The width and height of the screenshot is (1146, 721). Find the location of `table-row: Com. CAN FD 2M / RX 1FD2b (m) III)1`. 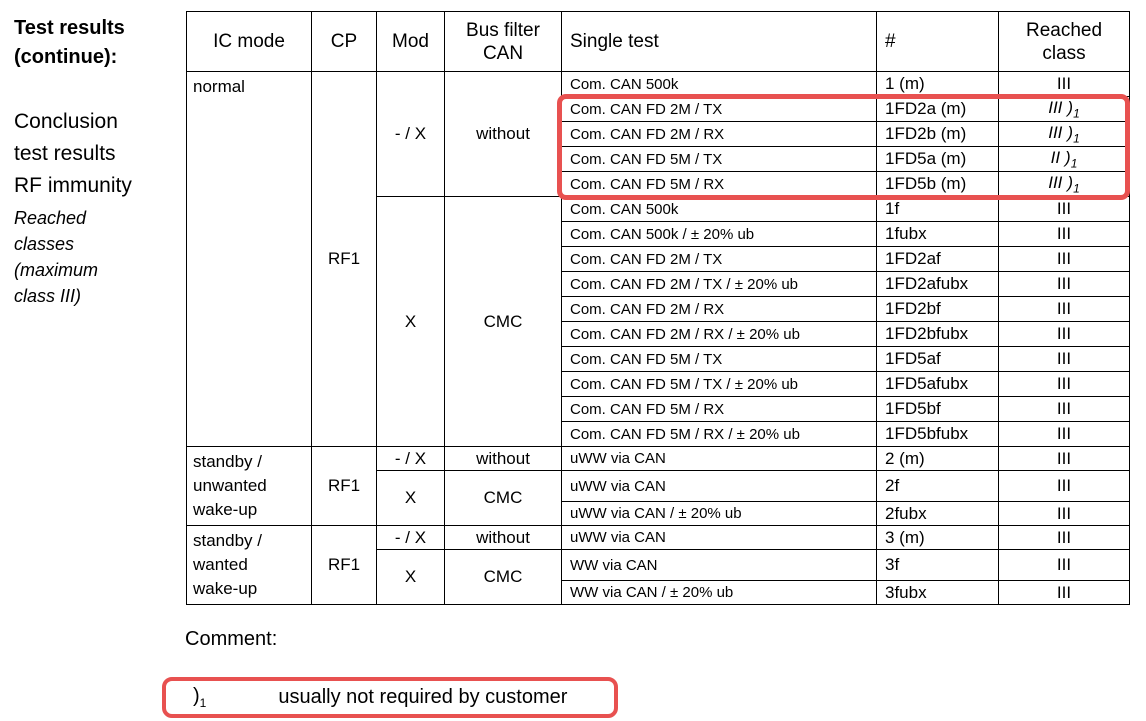

table-row: Com. CAN FD 2M / RX 1FD2b (m) III)1 is located at coordinates (658, 134).